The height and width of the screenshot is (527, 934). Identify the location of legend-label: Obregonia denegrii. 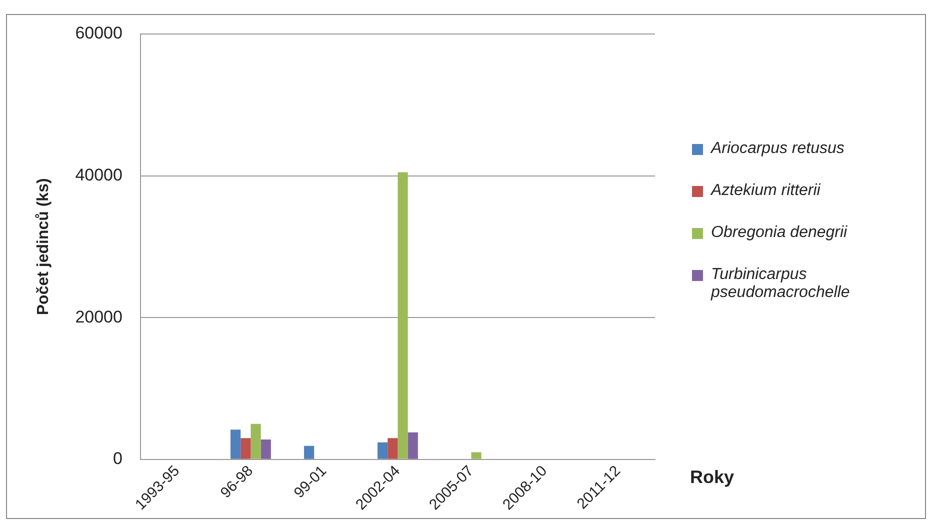
(779, 233).